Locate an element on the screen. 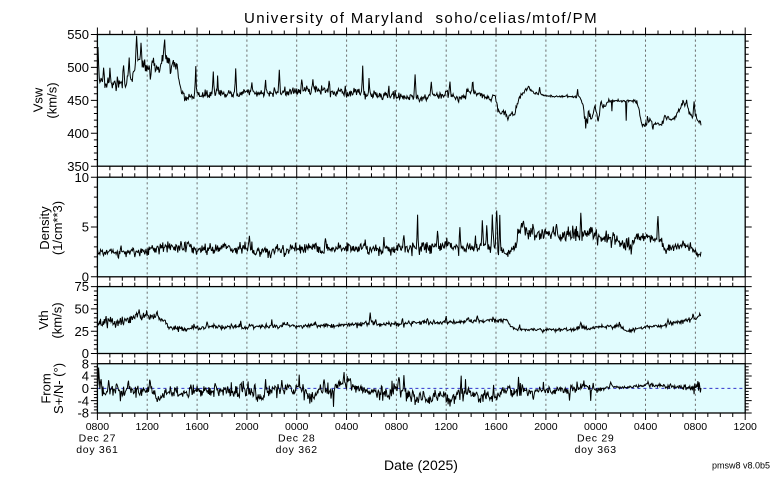  svg-text: doy 363 is located at coordinates (596, 450).